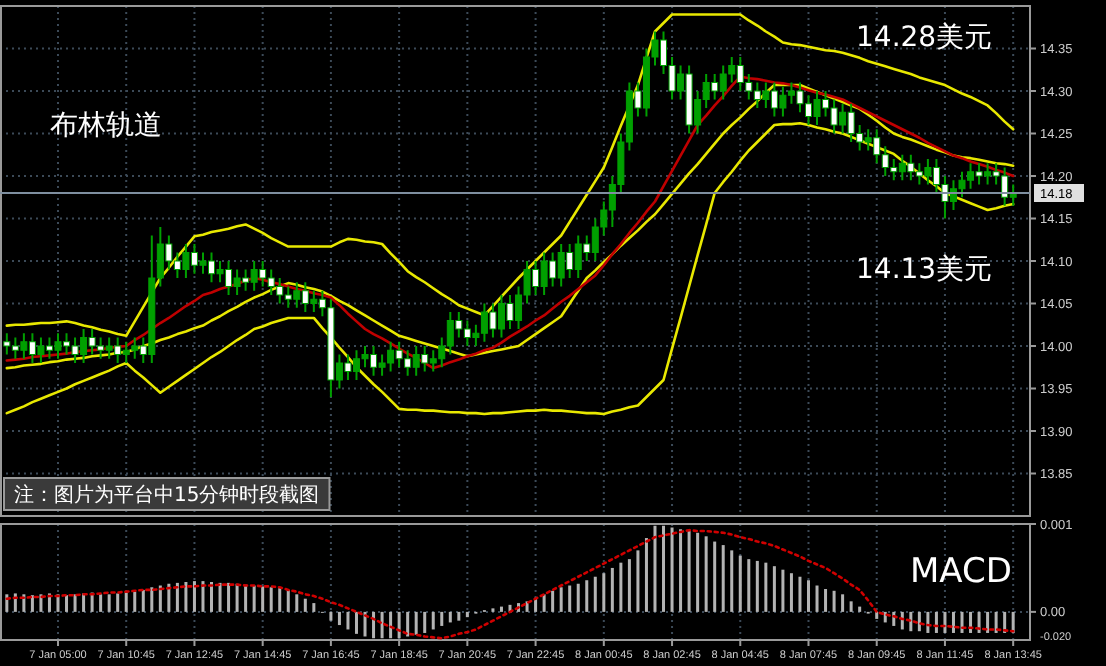 Image resolution: width=1106 pixels, height=666 pixels. I want to click on annotation: 14.28美元, so click(924, 38).